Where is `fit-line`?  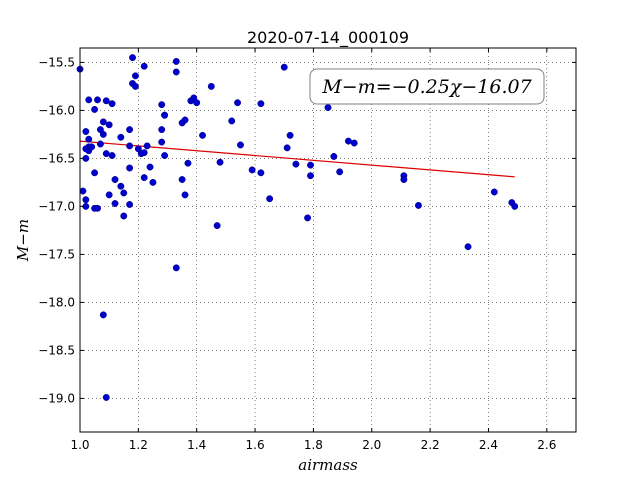
fit-line is located at coordinates (297, 159).